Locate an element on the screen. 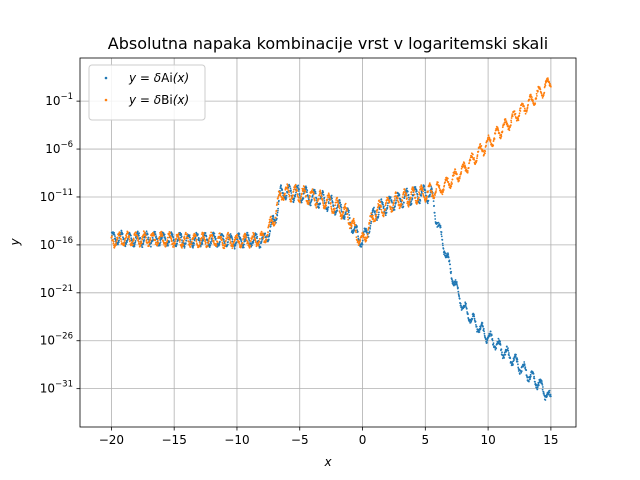 The image size is (640, 480). x-tick-label: 10 is located at coordinates (487, 440).